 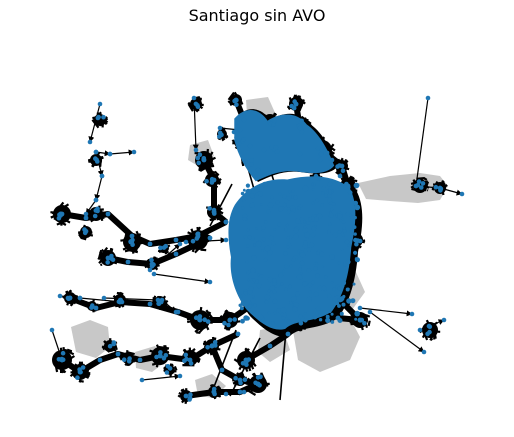 I want to click on node-cores, so click(x=292, y=219).